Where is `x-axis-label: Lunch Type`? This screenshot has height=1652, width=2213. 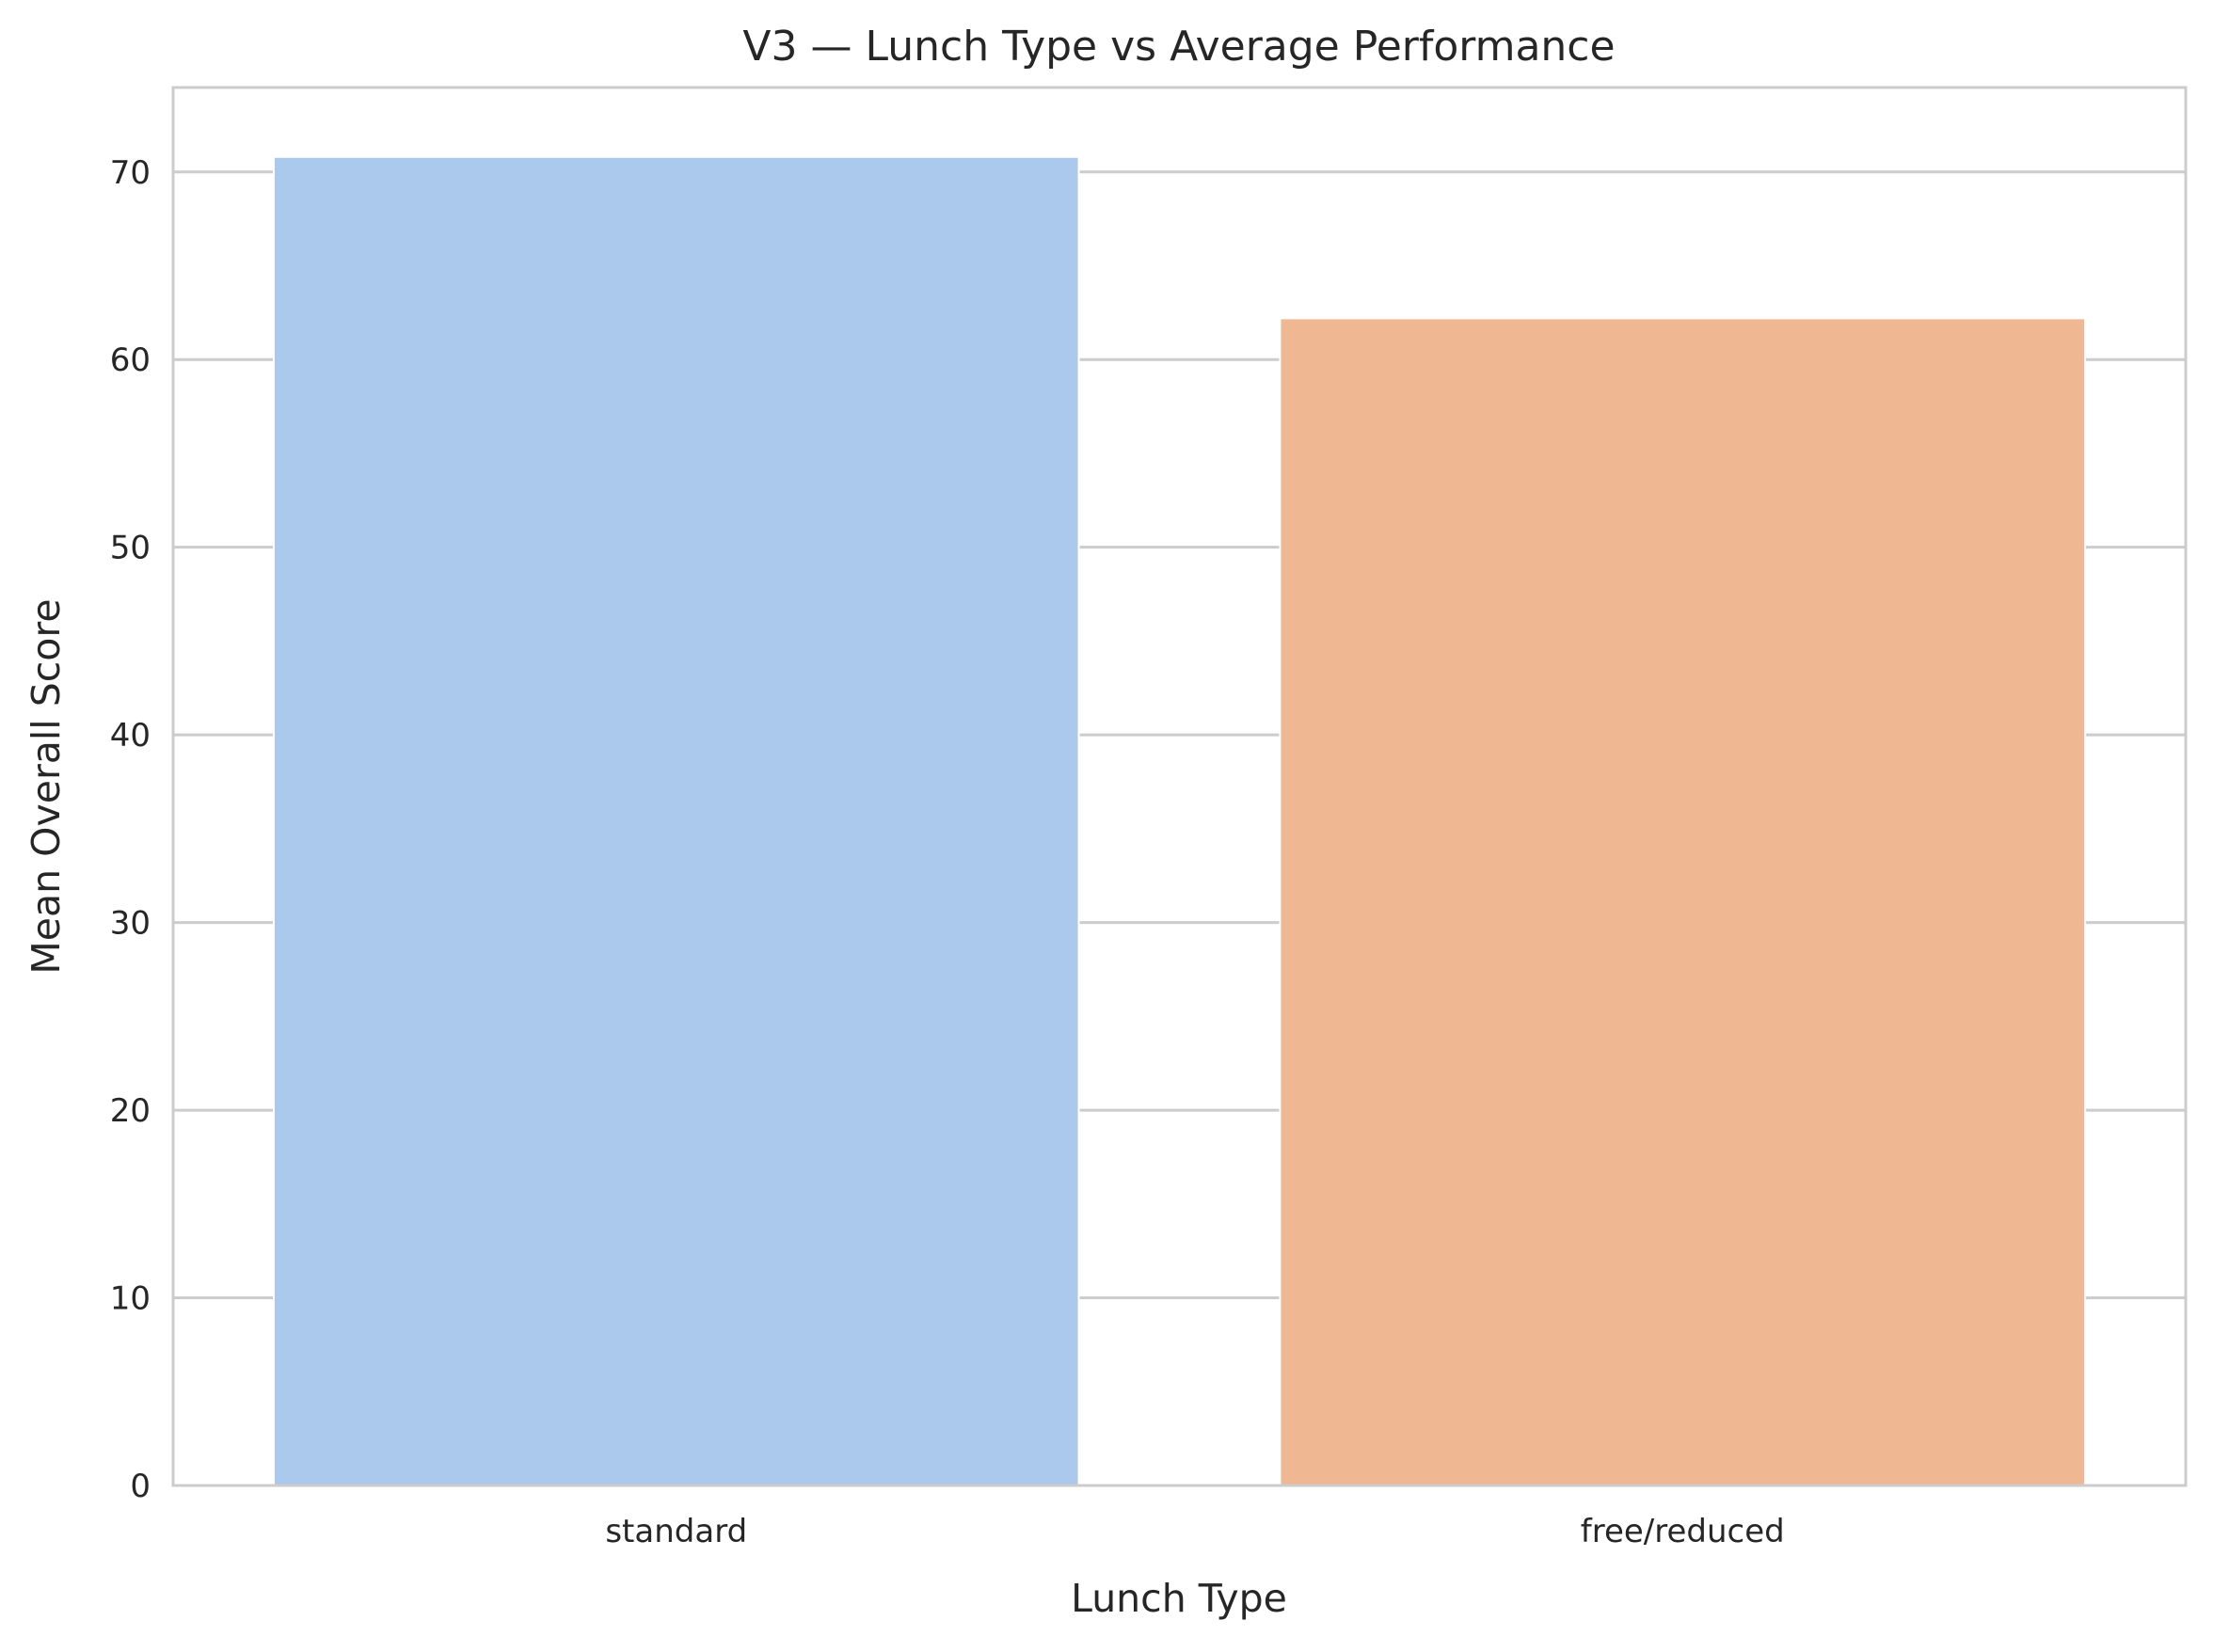
x-axis-label: Lunch Type is located at coordinates (1179, 1598).